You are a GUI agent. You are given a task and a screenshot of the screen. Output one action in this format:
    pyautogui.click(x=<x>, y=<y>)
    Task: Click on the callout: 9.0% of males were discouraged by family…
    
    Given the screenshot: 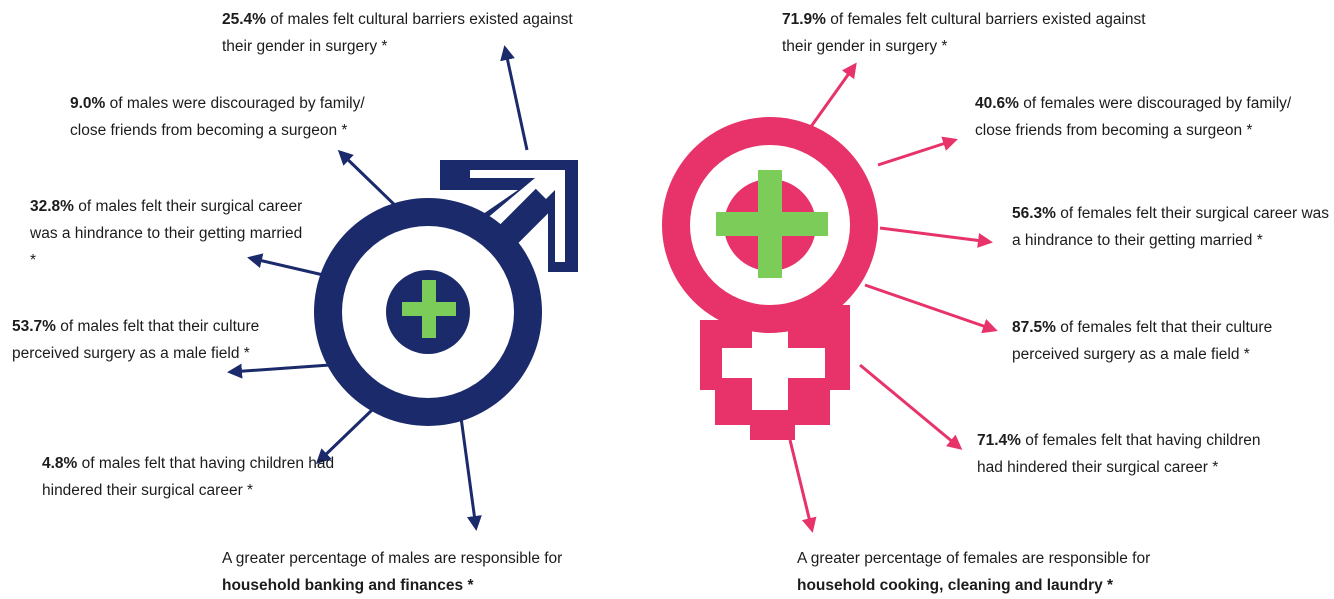 What is the action you would take?
    pyautogui.click(x=232, y=117)
    